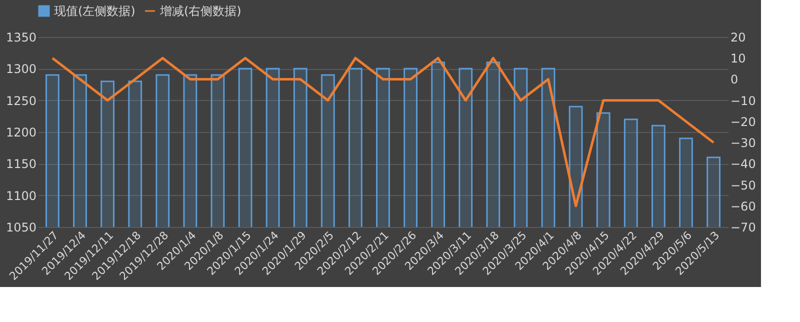 The height and width of the screenshot is (322, 800). Describe the element at coordinates (95, 11) in the screenshot. I see `legend-label: 现值(左侧数据)` at that location.